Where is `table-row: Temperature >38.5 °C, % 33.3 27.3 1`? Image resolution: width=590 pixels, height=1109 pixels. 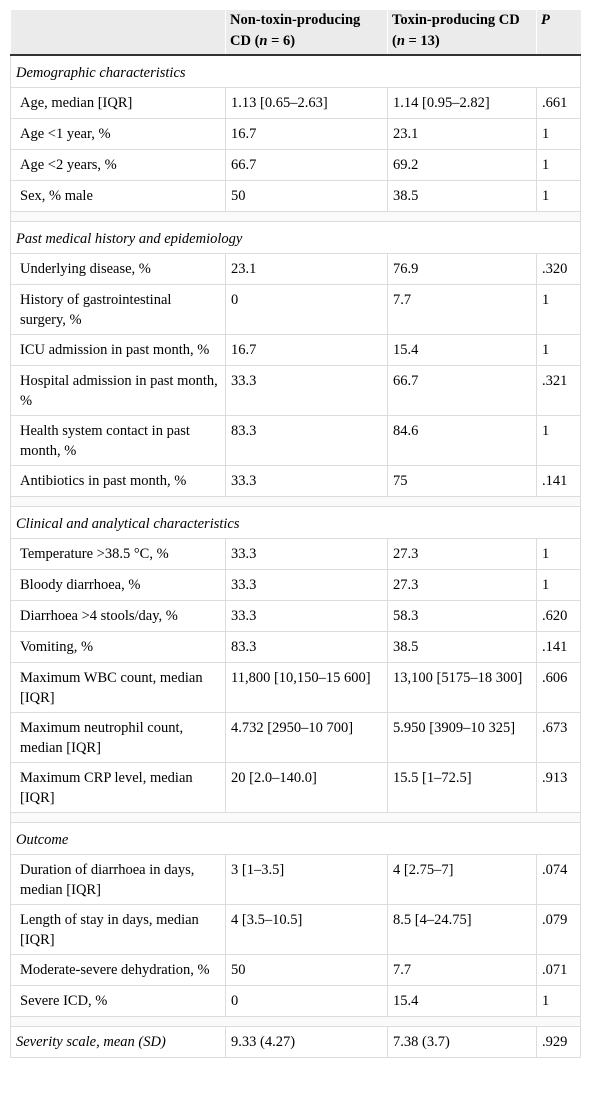
table-row: Temperature >38.5 °C, % 33.3 27.3 1 is located at coordinates (295, 554).